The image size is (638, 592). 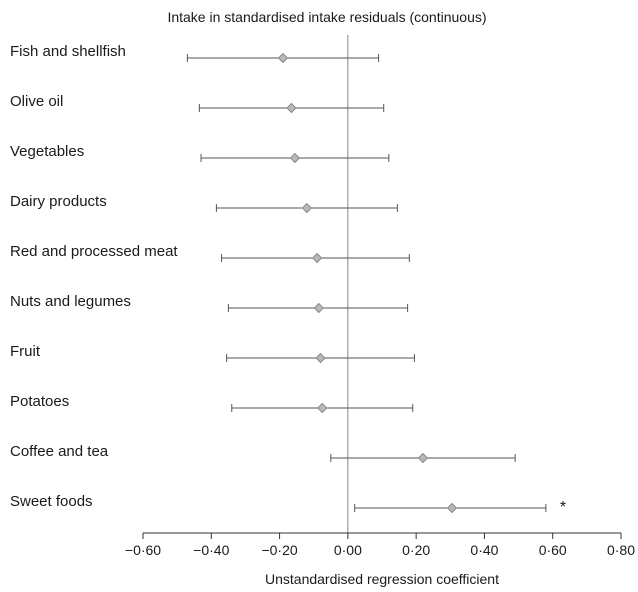 I want to click on x-tick-label: 0·20, so click(x=416, y=550).